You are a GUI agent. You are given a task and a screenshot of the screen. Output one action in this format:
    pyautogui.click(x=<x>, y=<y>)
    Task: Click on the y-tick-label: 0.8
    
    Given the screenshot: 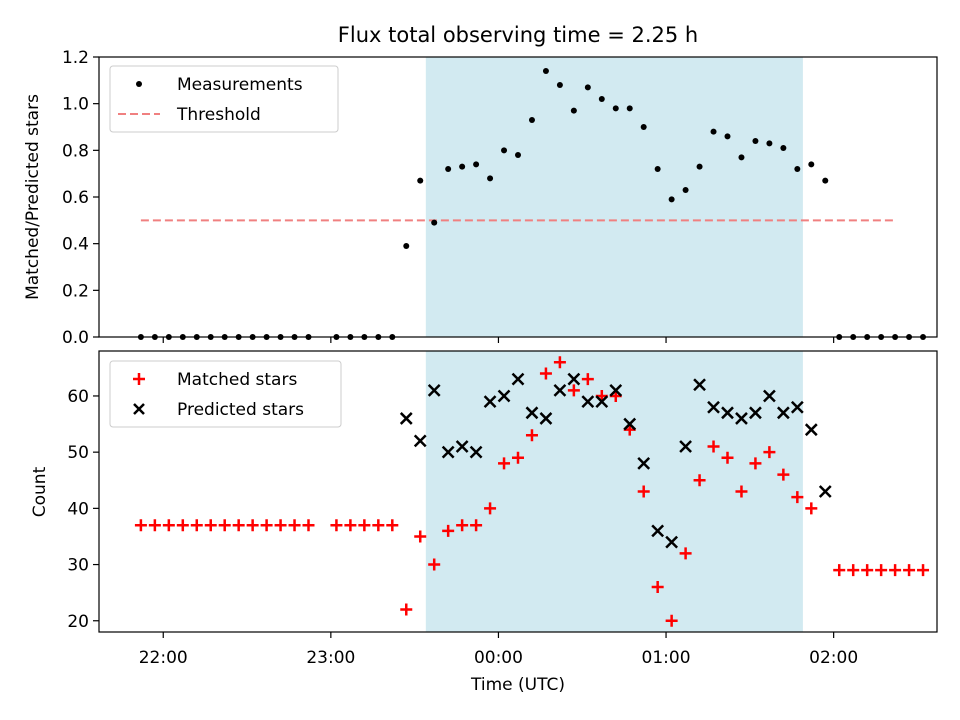 What is the action you would take?
    pyautogui.click(x=75, y=151)
    